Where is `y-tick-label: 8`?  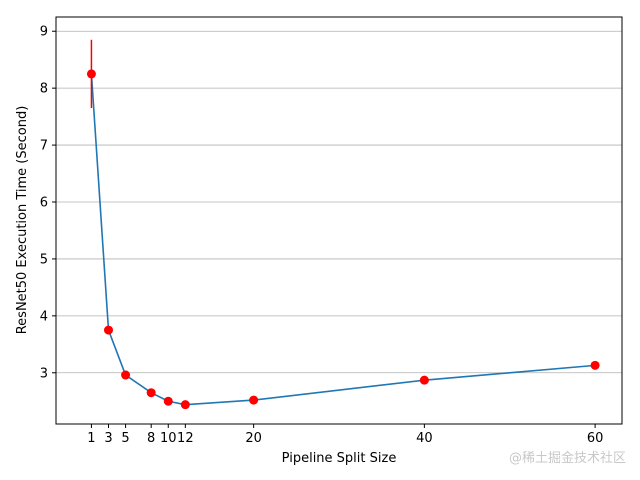
y-tick-label: 8 is located at coordinates (44, 89).